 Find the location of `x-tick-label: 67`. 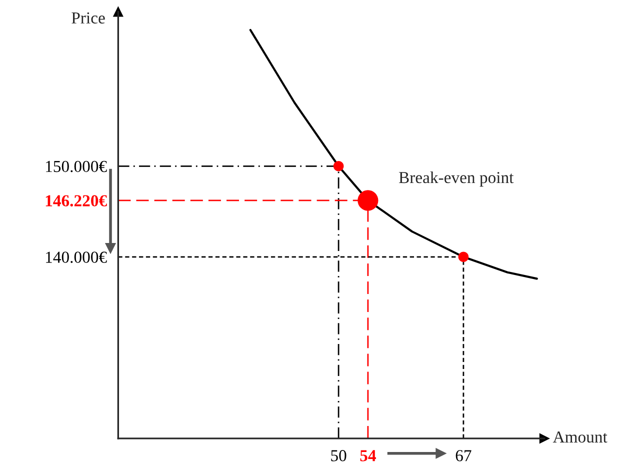

x-tick-label: 67 is located at coordinates (464, 456).